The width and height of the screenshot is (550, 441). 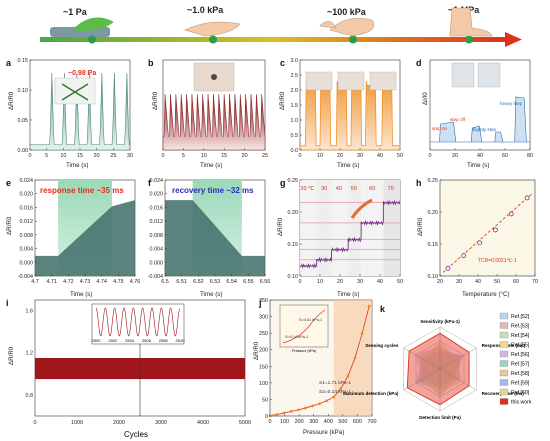 What do you see at coordinates (23, 121) in the screenshot?
I see `panel-a-ytick-label: 0.05` at bounding box center [23, 121].